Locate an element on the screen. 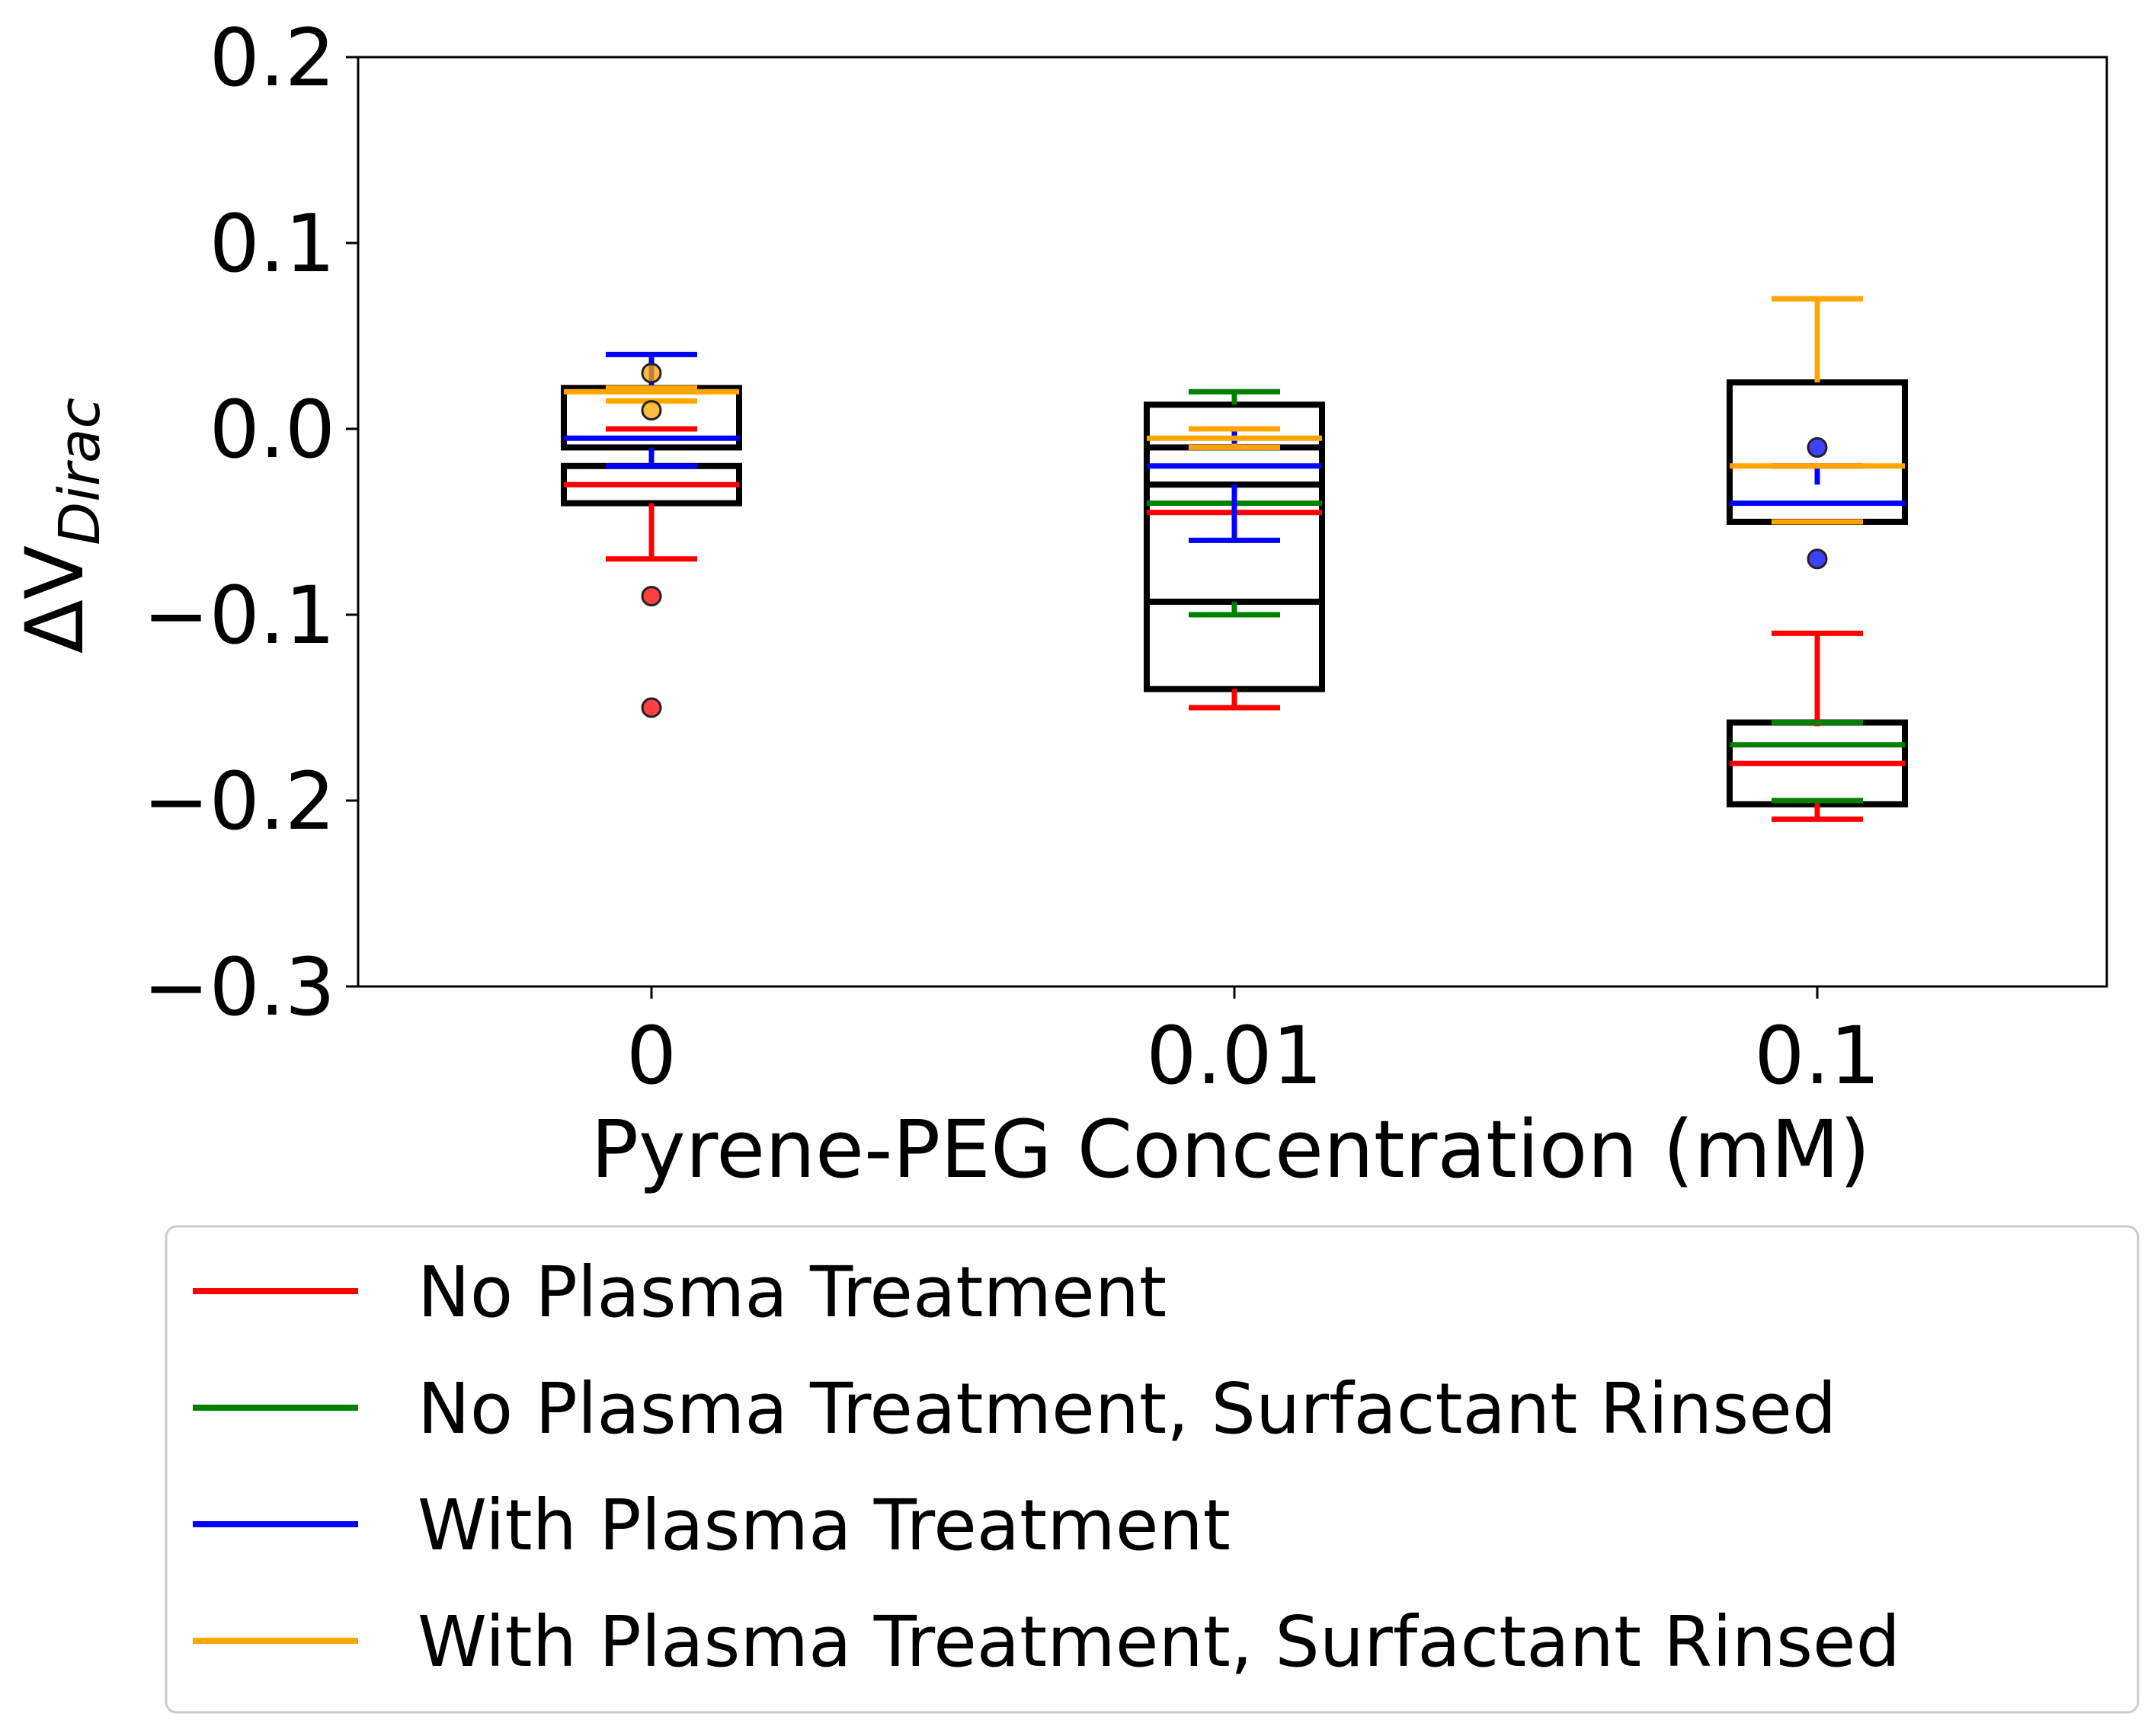 This screenshot has width=2151, height=1736. y-axis-title: ΔVDirac is located at coordinates (60, 526).